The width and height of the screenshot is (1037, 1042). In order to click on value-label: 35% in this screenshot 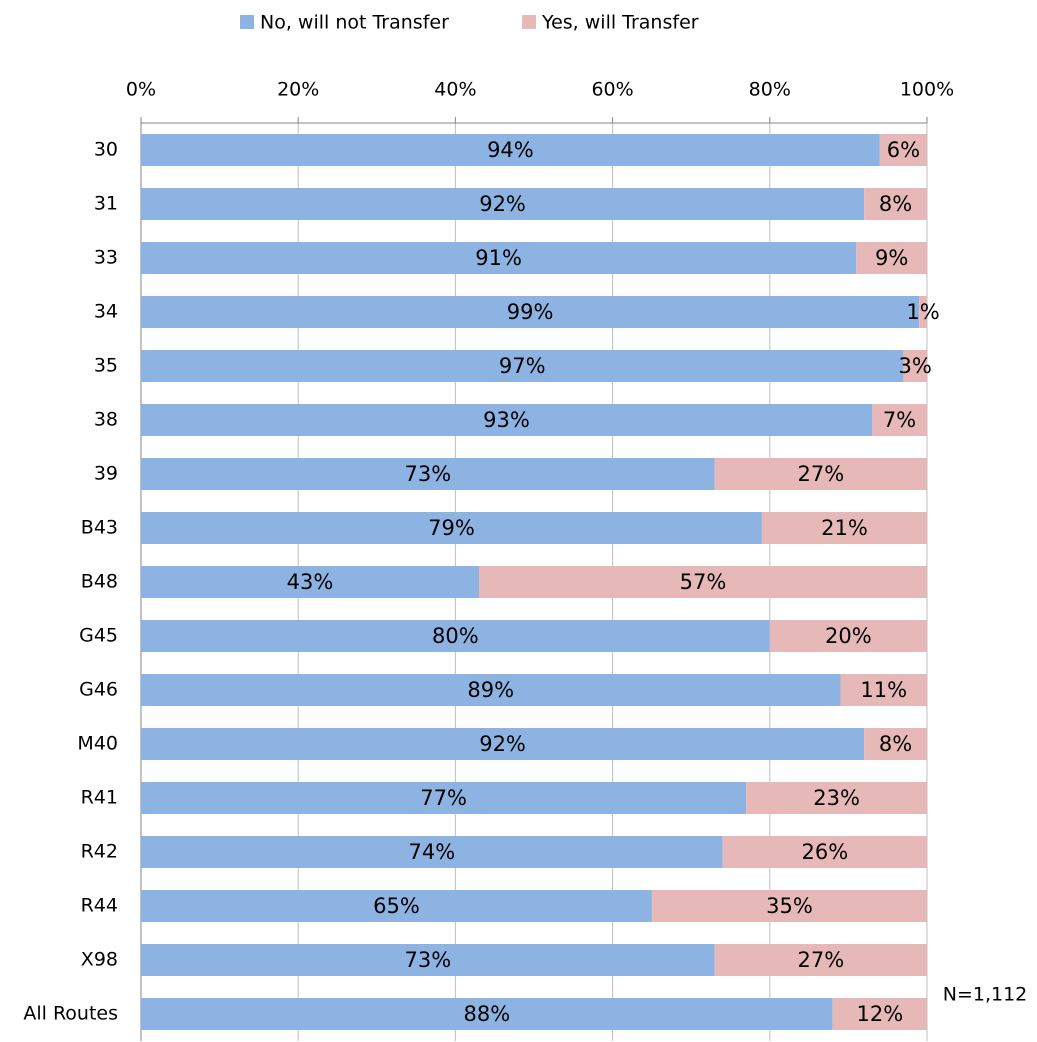, I will do `click(789, 906)`.